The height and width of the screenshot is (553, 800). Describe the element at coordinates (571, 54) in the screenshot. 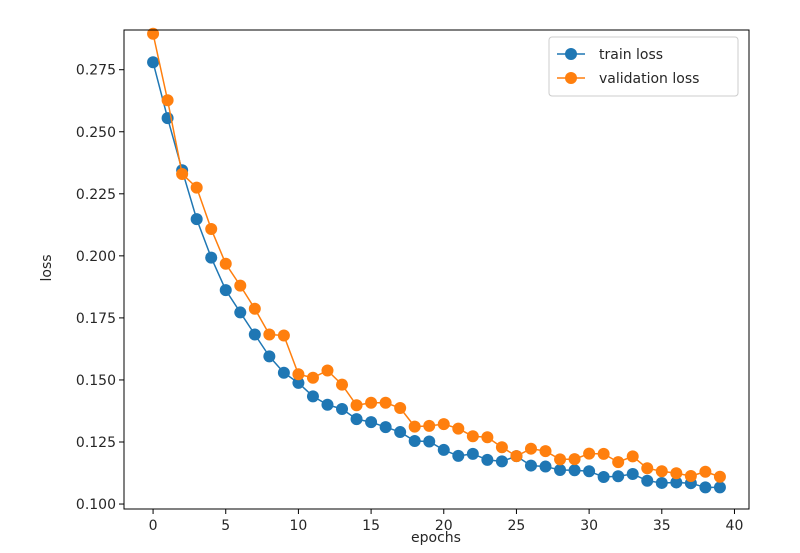

I see `legend-train-marker` at that location.